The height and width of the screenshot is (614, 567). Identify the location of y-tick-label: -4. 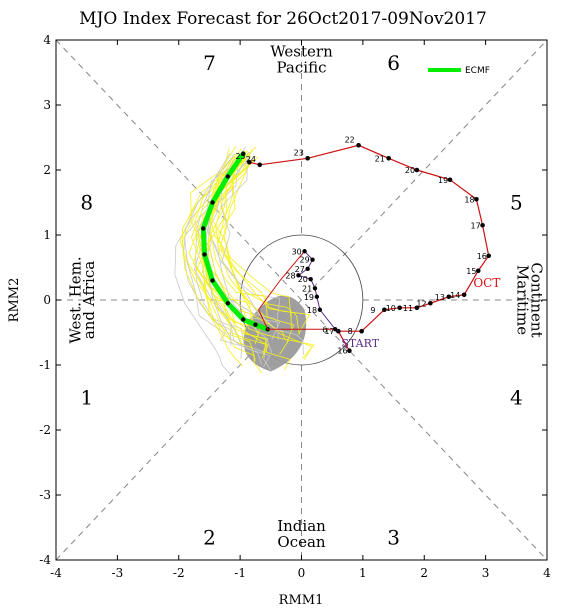
(45, 560).